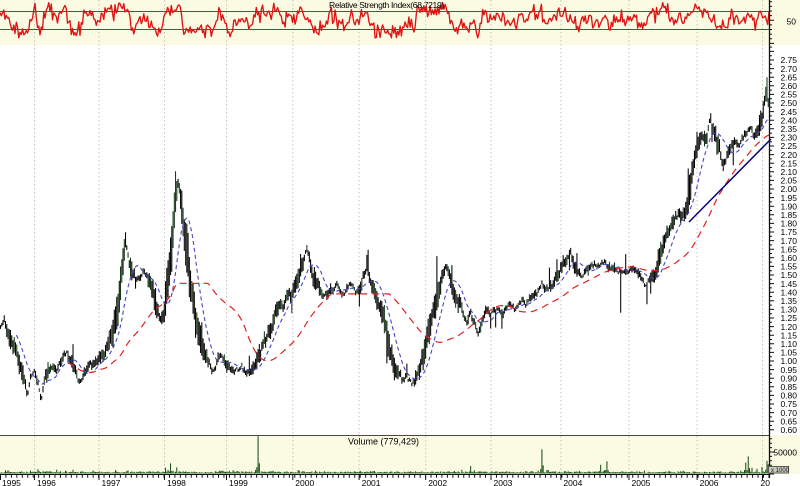 This screenshot has height=486, width=800. What do you see at coordinates (788, 86) in the screenshot?
I see `svg-text: 2.60` at bounding box center [788, 86].